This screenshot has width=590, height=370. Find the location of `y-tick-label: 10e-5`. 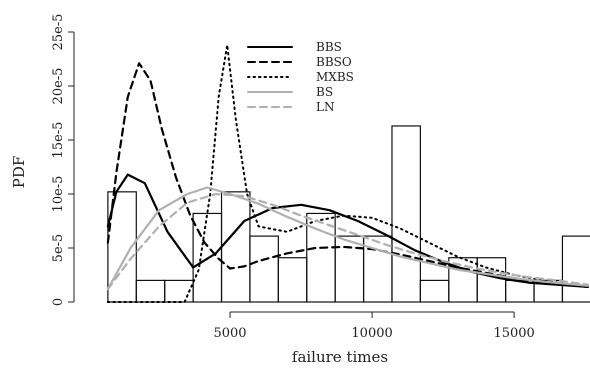

y-tick-label: 10e-5 is located at coordinates (58, 194).